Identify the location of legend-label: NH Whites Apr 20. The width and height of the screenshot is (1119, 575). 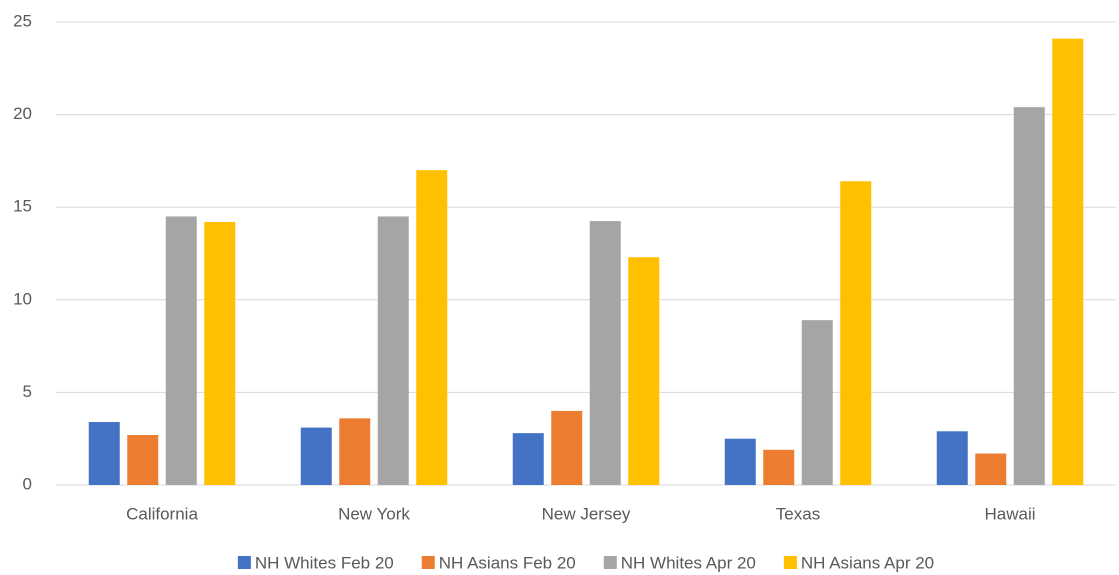
(688, 562).